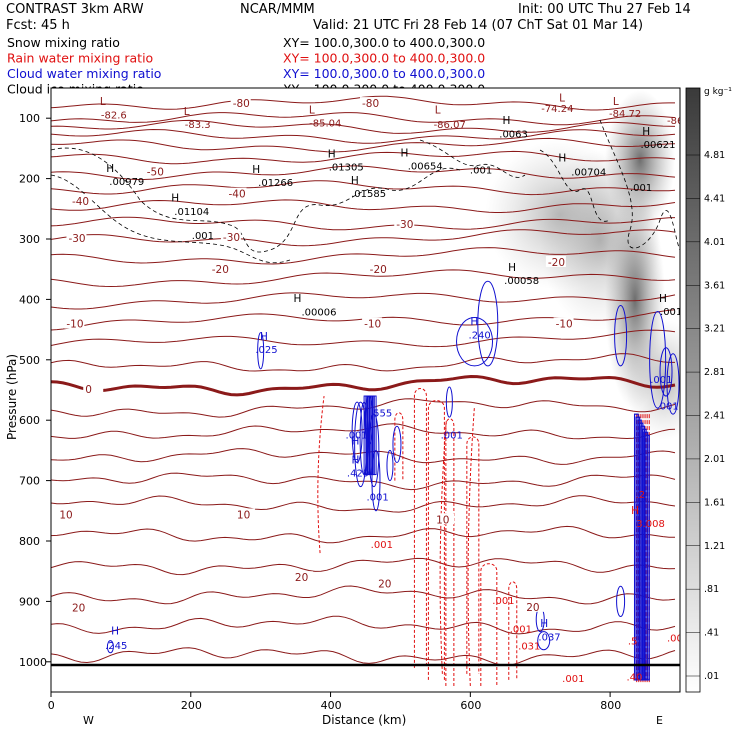 This screenshot has height=740, width=740. Describe the element at coordinates (364, 720) in the screenshot. I see `x-axis-label: Distance (km)` at that location.